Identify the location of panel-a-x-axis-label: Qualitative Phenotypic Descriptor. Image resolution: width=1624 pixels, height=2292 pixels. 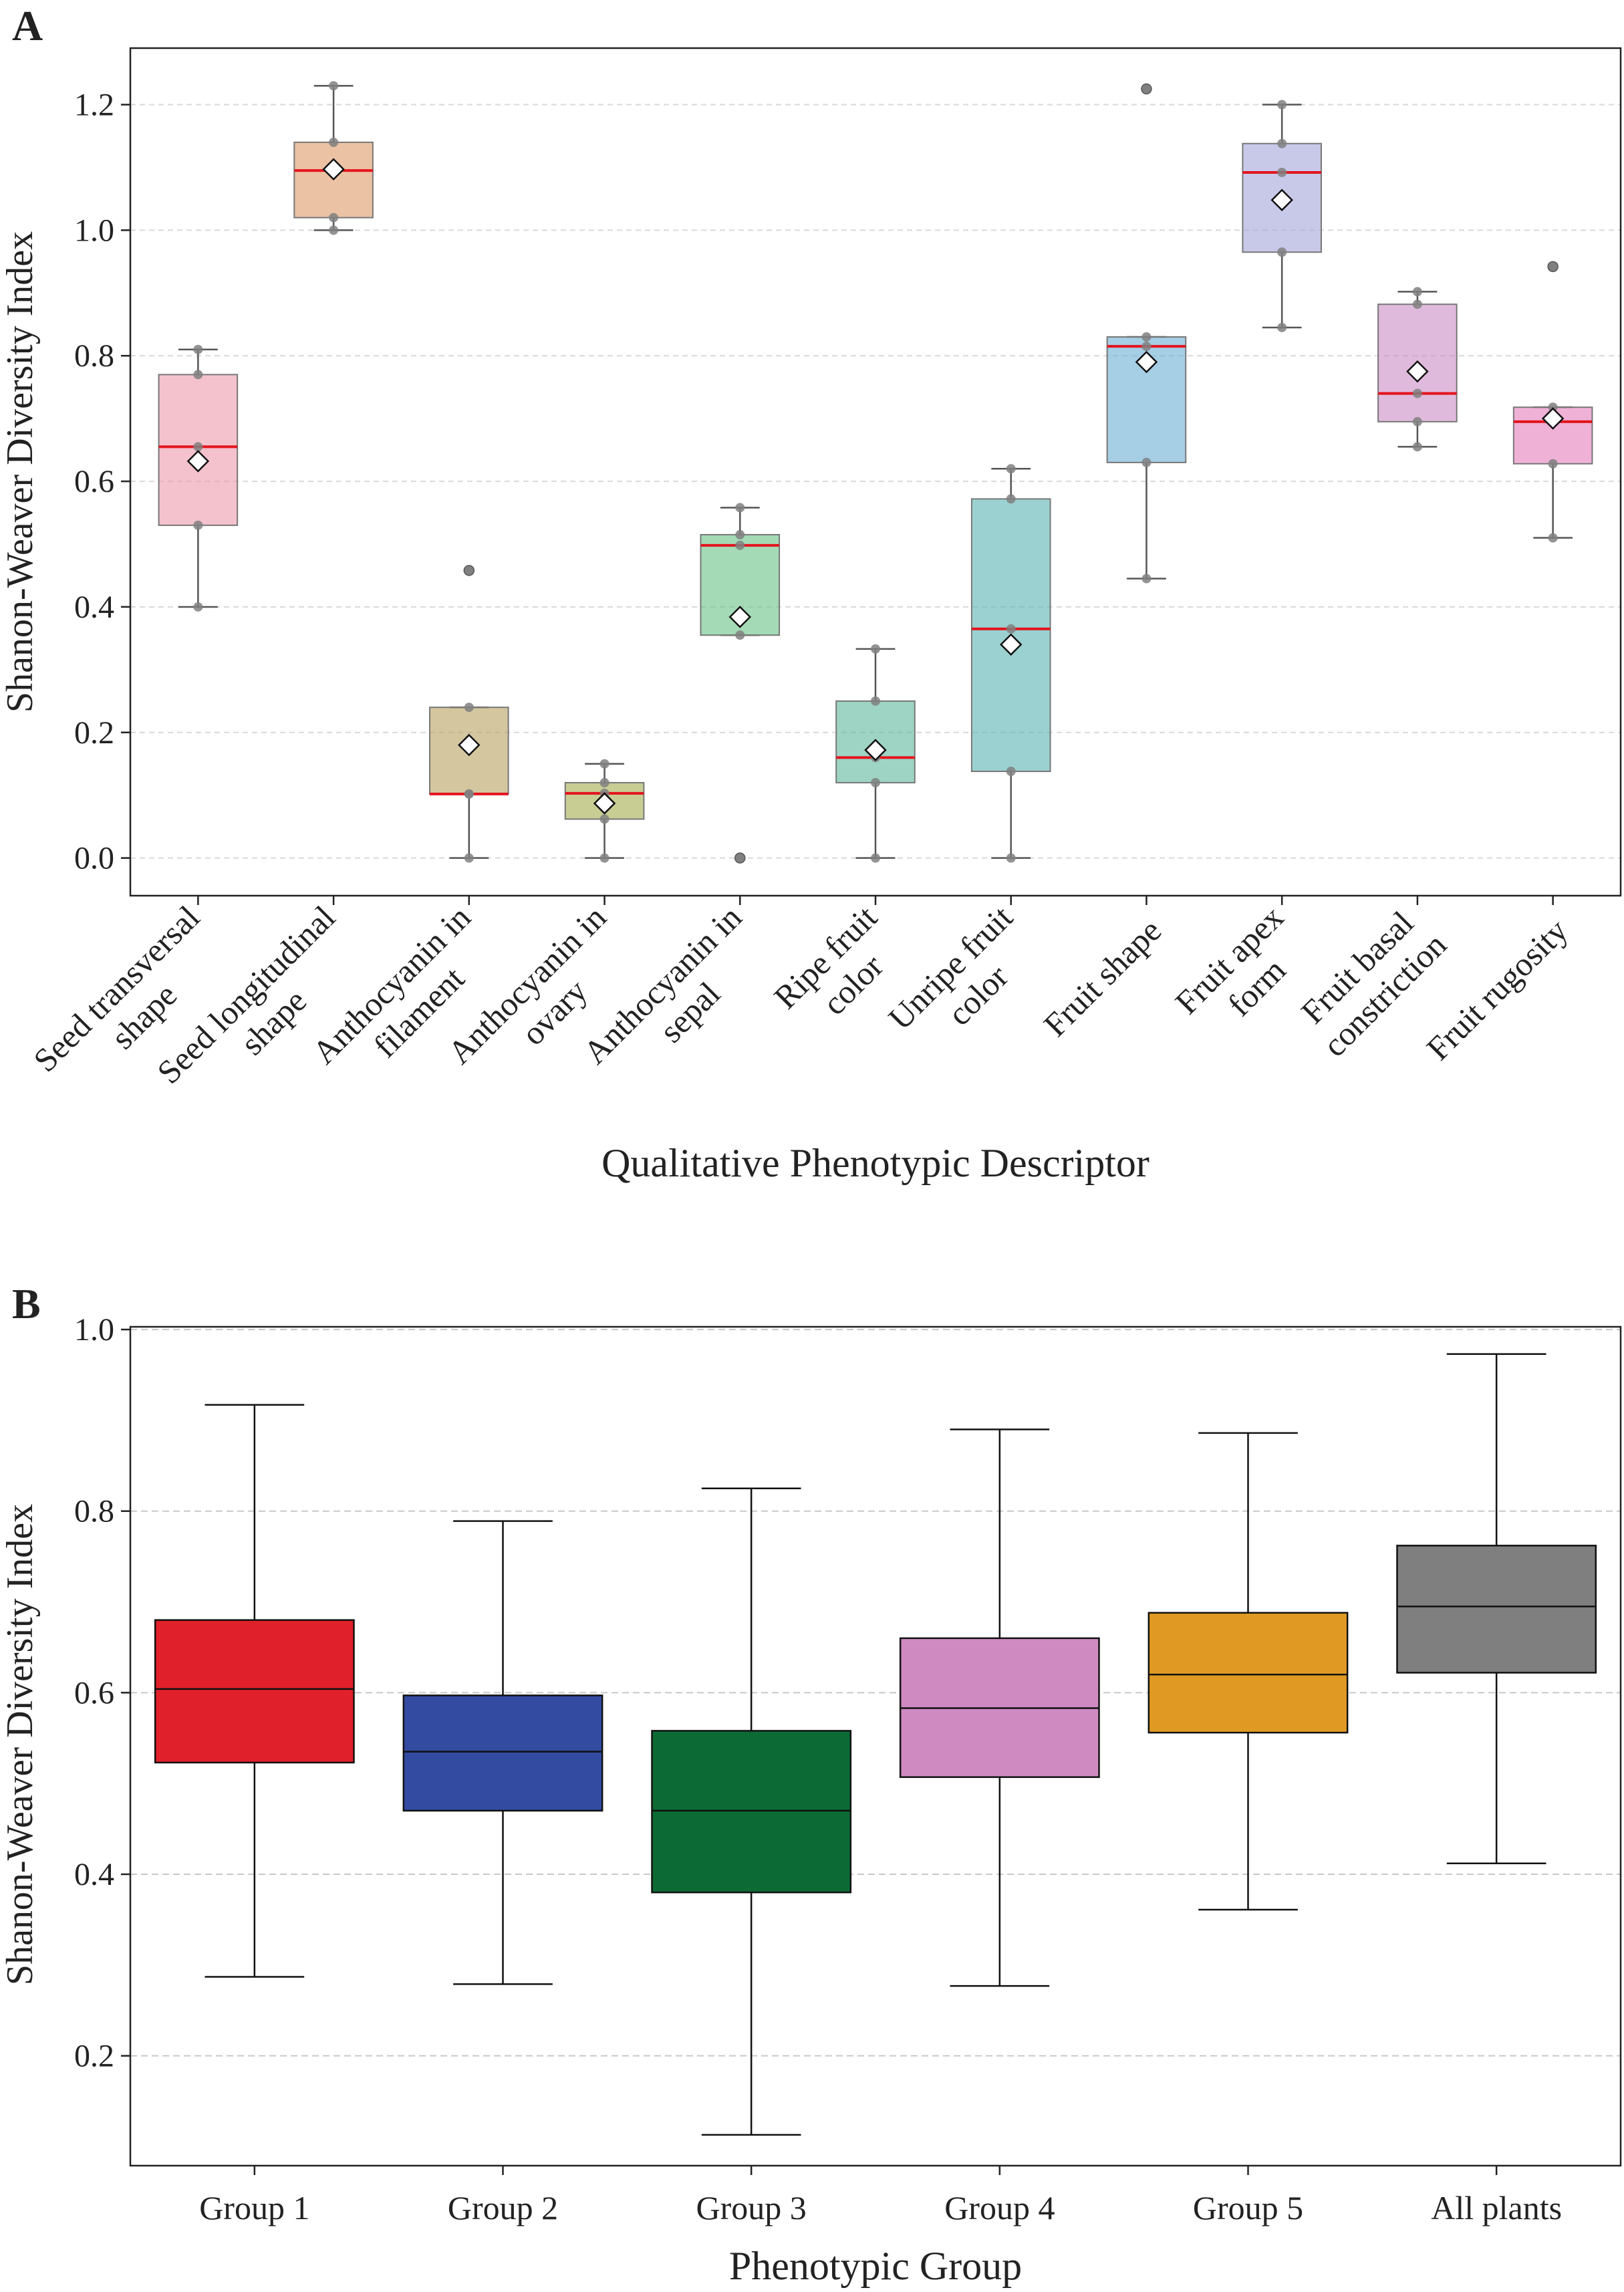
(875, 1163).